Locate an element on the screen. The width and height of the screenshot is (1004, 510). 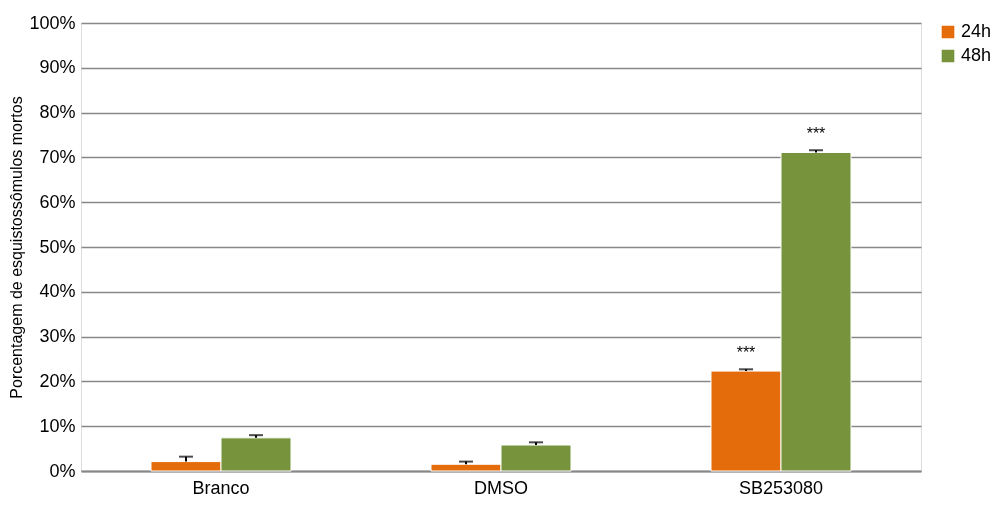
y-tick-label: 80% is located at coordinates (57, 112).